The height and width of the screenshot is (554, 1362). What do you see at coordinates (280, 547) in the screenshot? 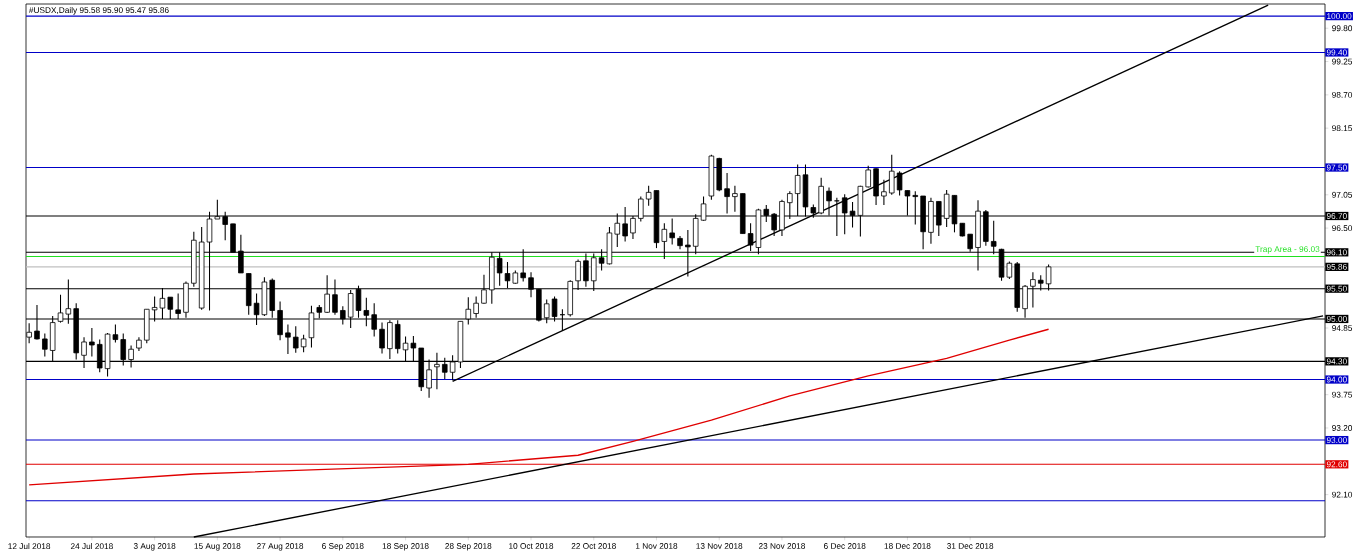
I see `x-tick-label: 27 Aug 2018` at bounding box center [280, 547].